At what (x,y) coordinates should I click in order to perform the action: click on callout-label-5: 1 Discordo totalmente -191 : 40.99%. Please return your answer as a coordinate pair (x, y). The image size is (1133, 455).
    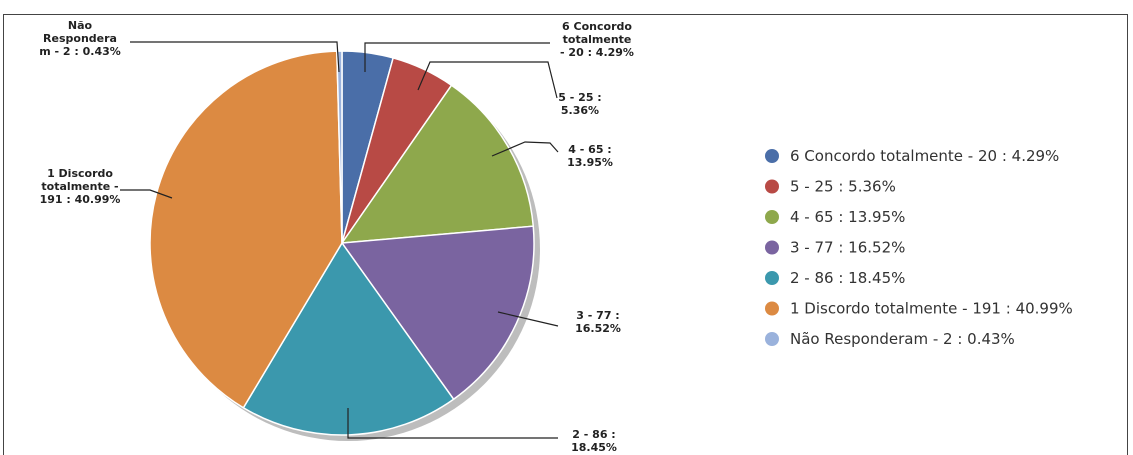
    Looking at the image, I should click on (80, 186).